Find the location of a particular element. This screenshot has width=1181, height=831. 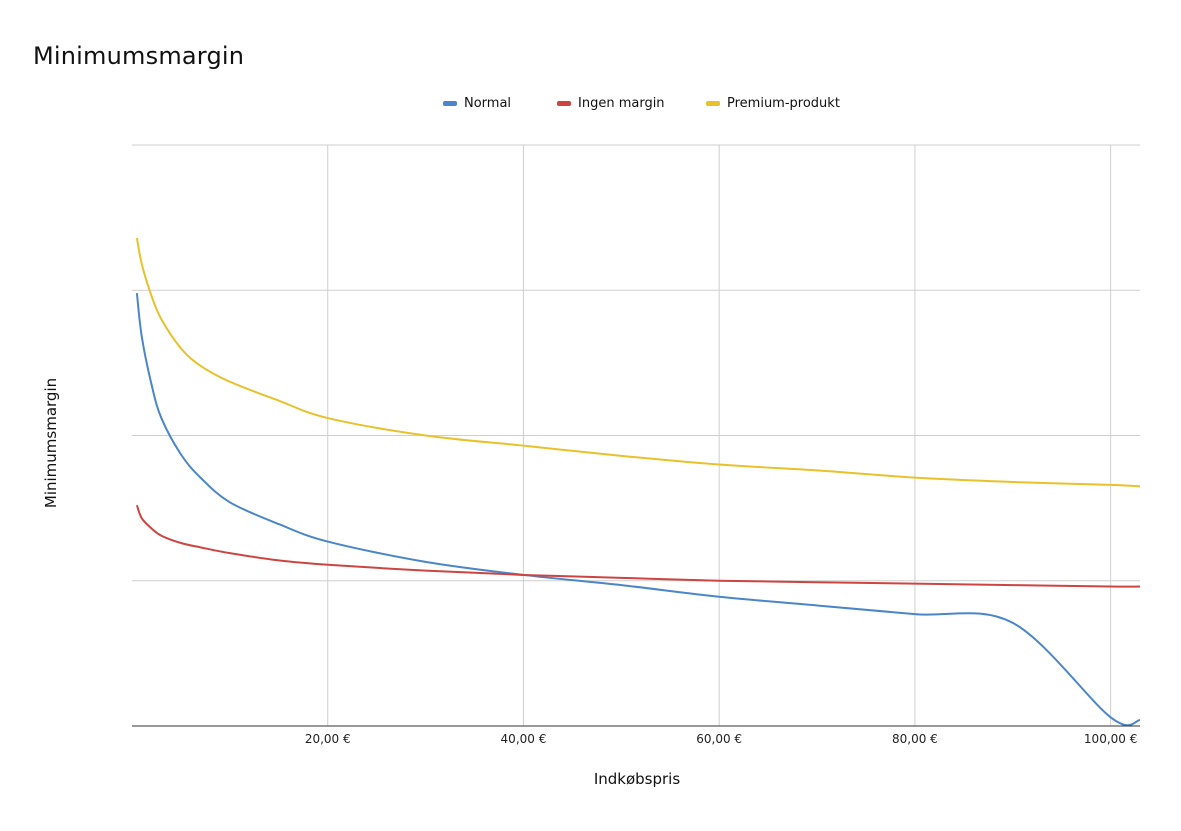

y-axis-title: Minimumsmargin is located at coordinates (51, 443).